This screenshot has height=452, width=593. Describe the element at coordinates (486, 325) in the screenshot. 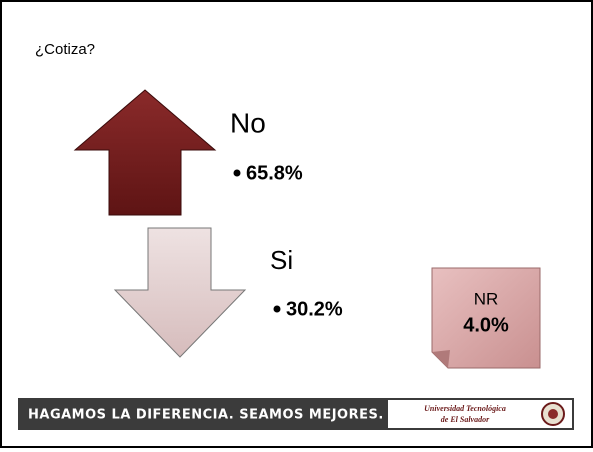

I see `item-value: 4.0%` at that location.